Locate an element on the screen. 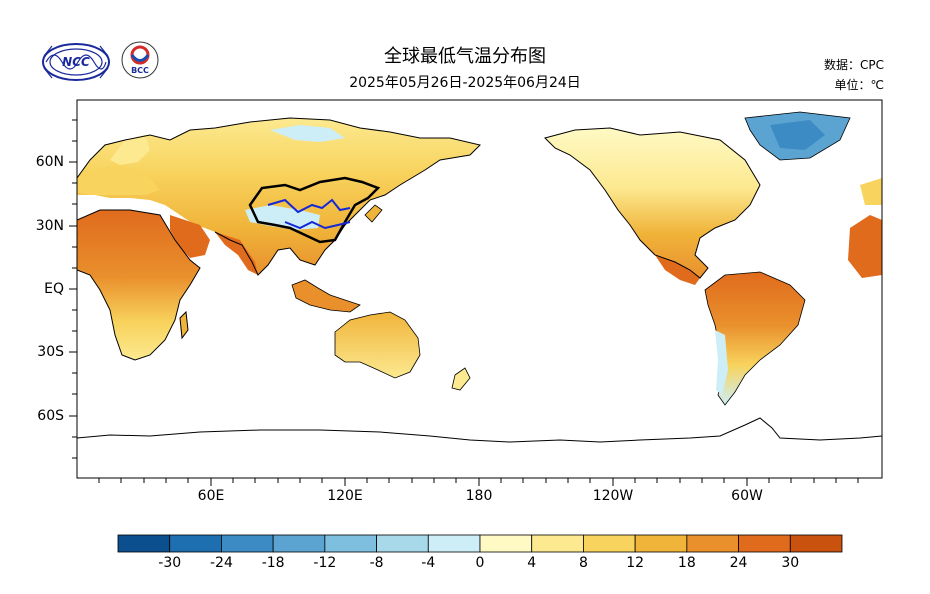 The width and height of the screenshot is (930, 594). colorbar-level-label: -18 is located at coordinates (273, 563).